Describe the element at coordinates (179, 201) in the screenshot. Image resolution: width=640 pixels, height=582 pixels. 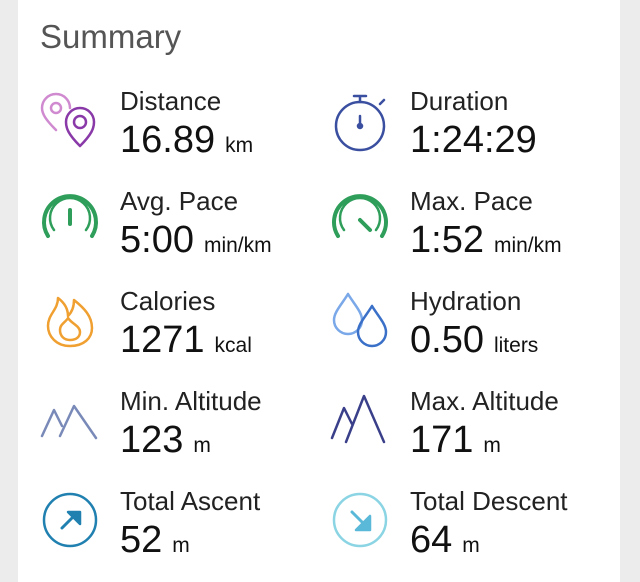
I see `stat-label: Avg. Pace` at that location.